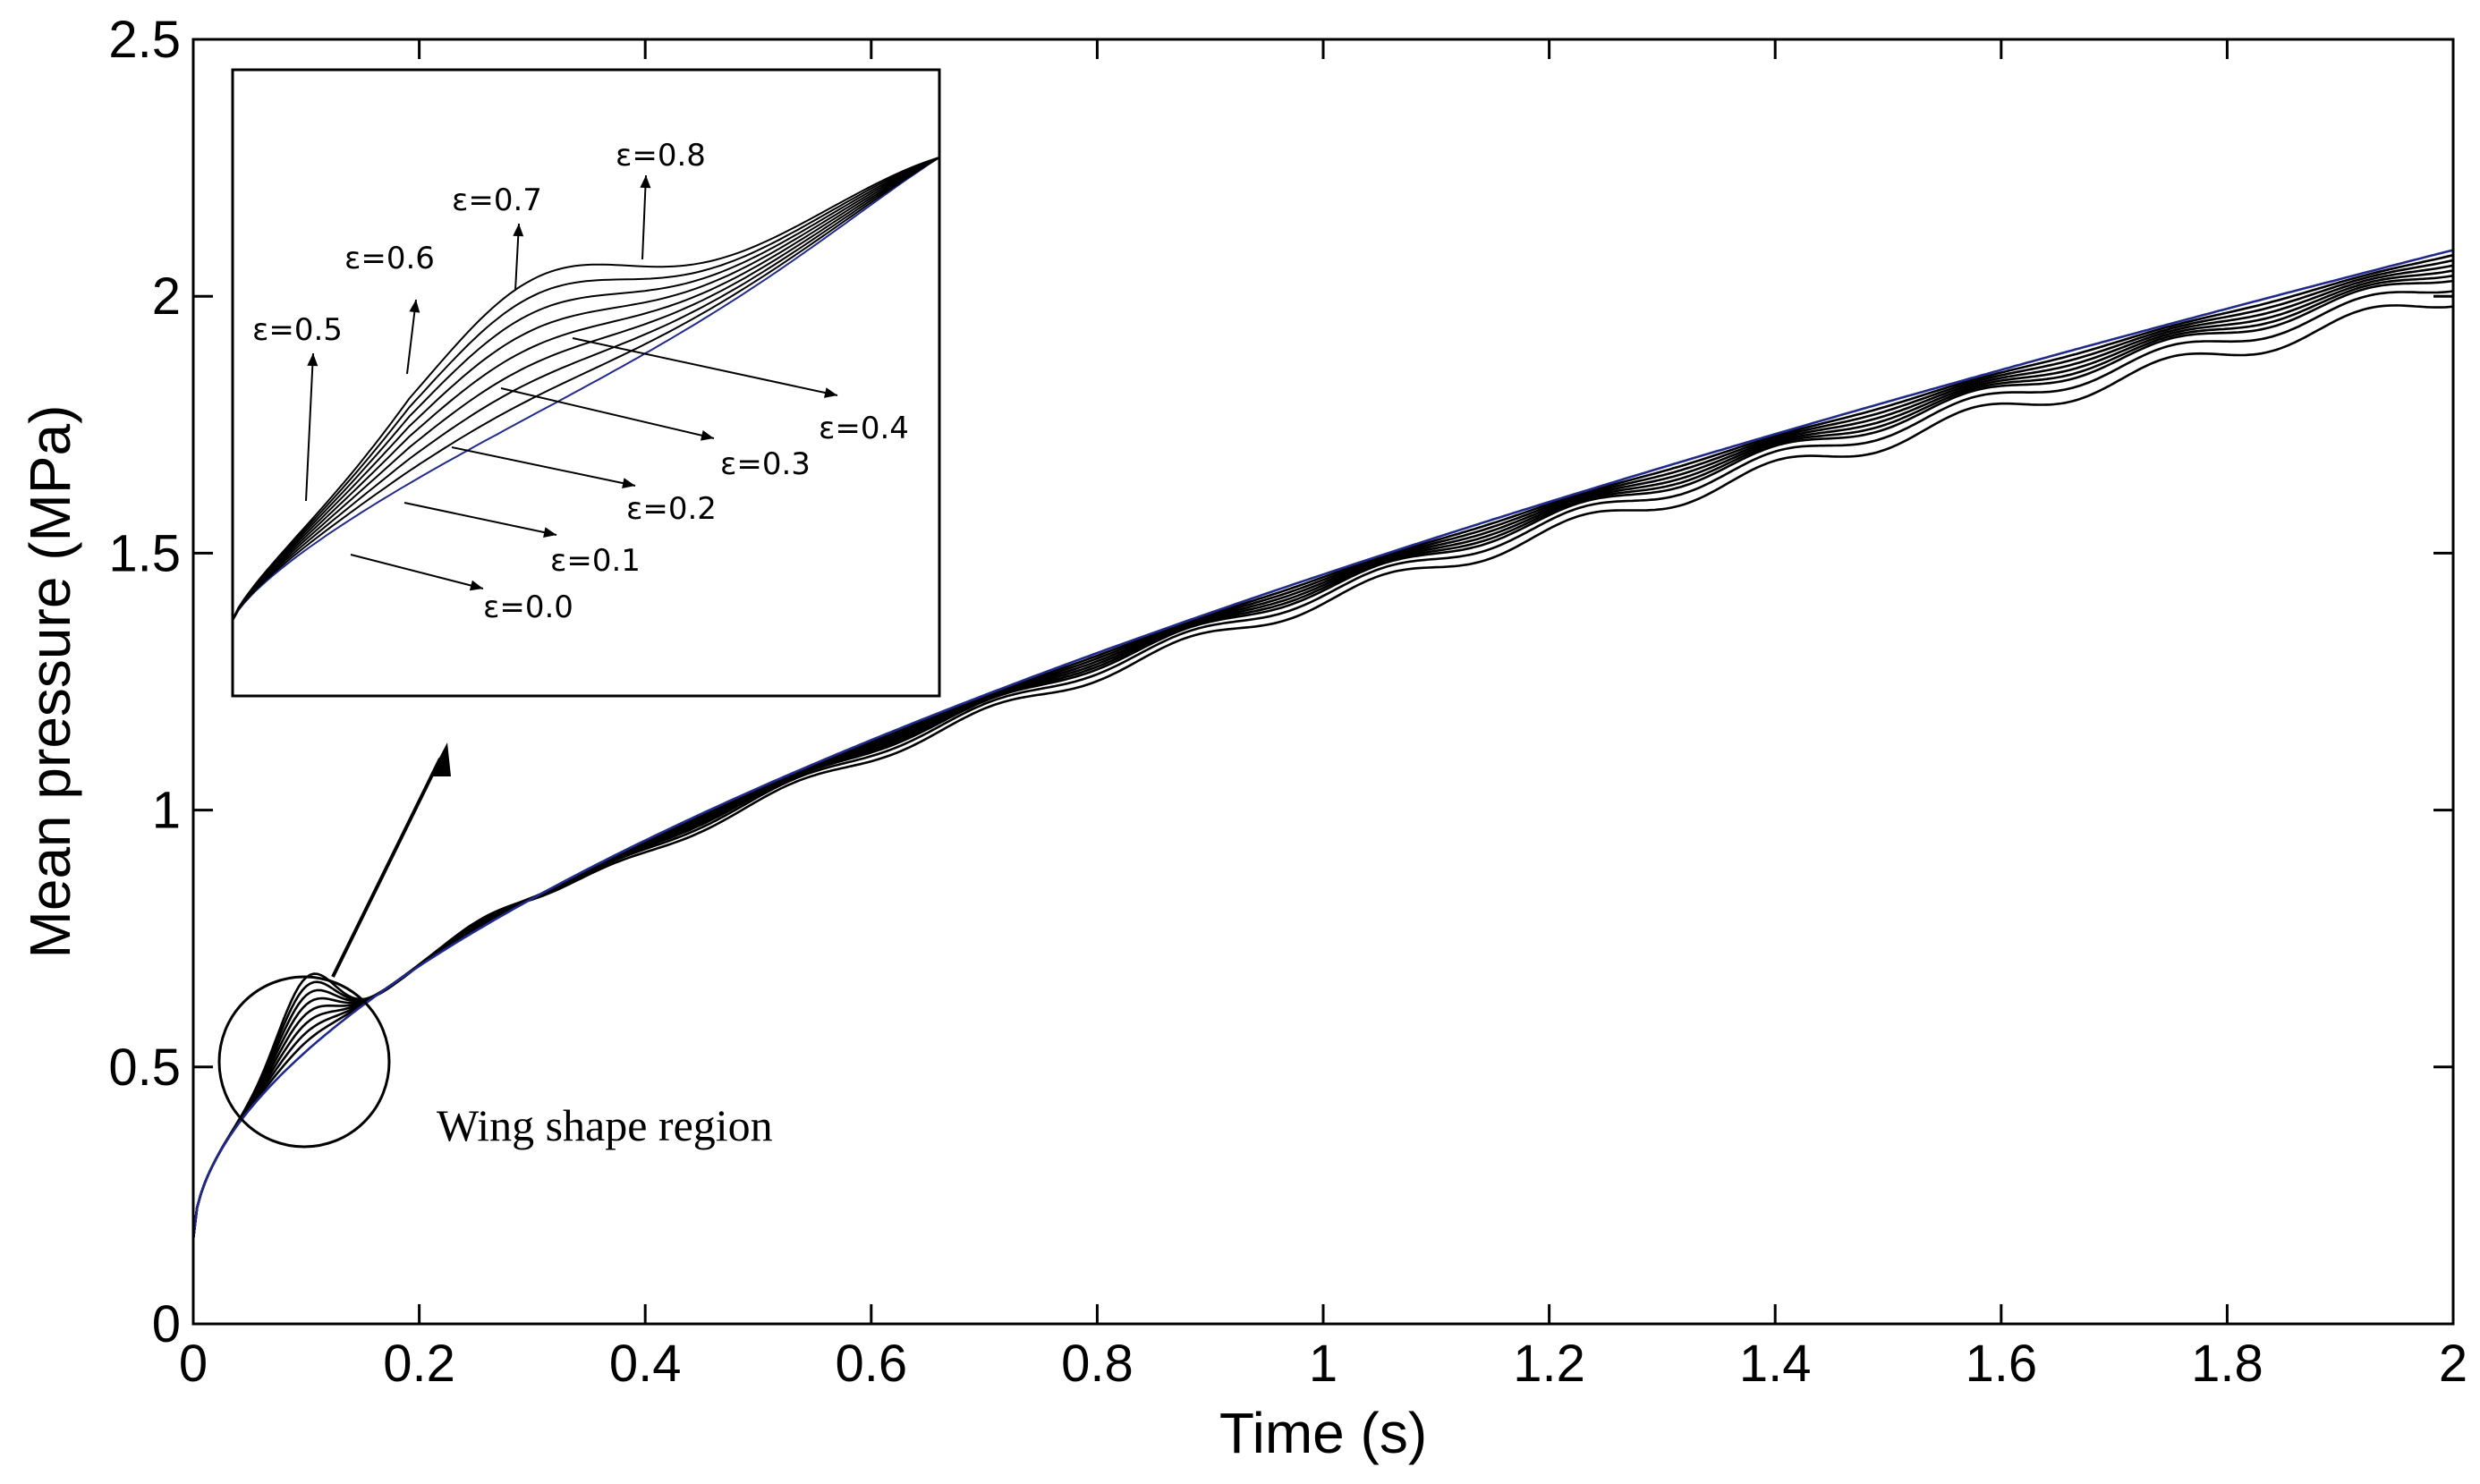 This screenshot has width=2480, height=1484. I want to click on y-tick-label: 1.5, so click(144, 553).